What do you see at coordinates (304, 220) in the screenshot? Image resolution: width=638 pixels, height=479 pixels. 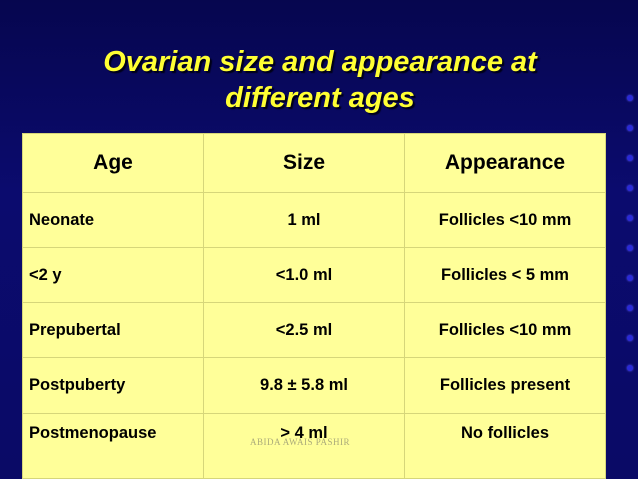 I see `cell-size: 1 ml` at bounding box center [304, 220].